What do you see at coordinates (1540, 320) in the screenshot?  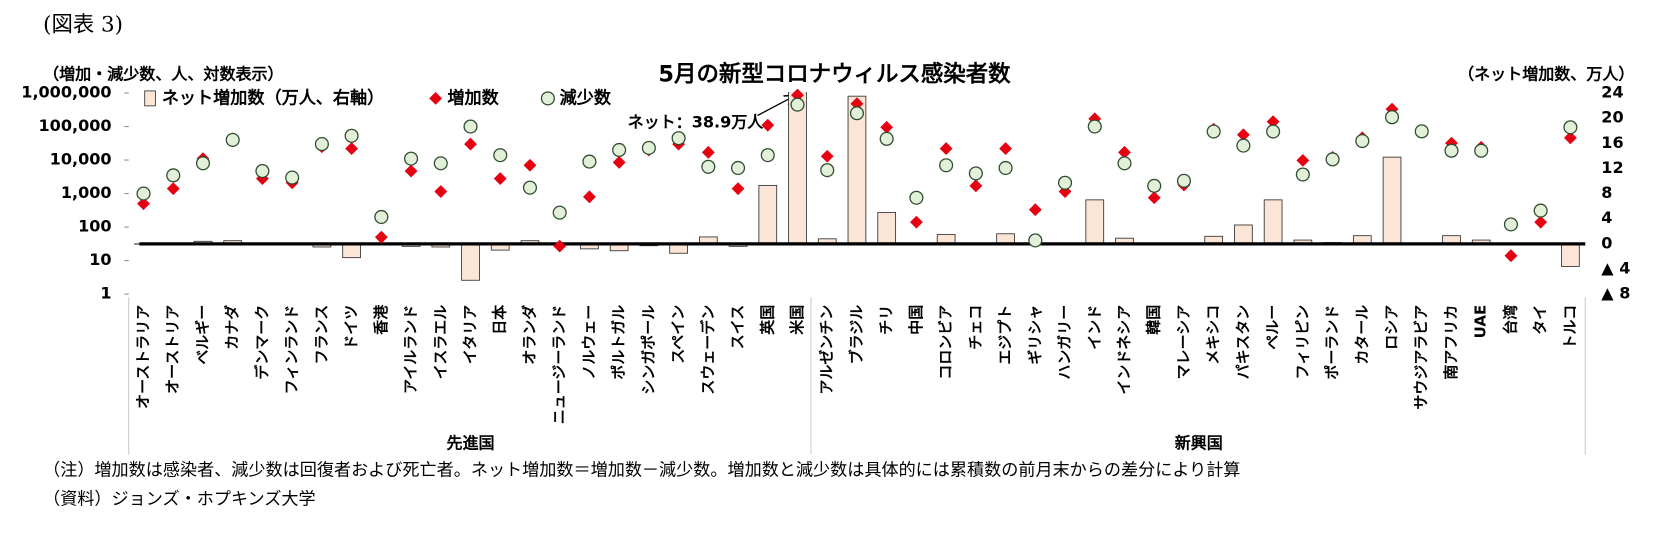 I see `x-tick-label: タイ` at bounding box center [1540, 320].